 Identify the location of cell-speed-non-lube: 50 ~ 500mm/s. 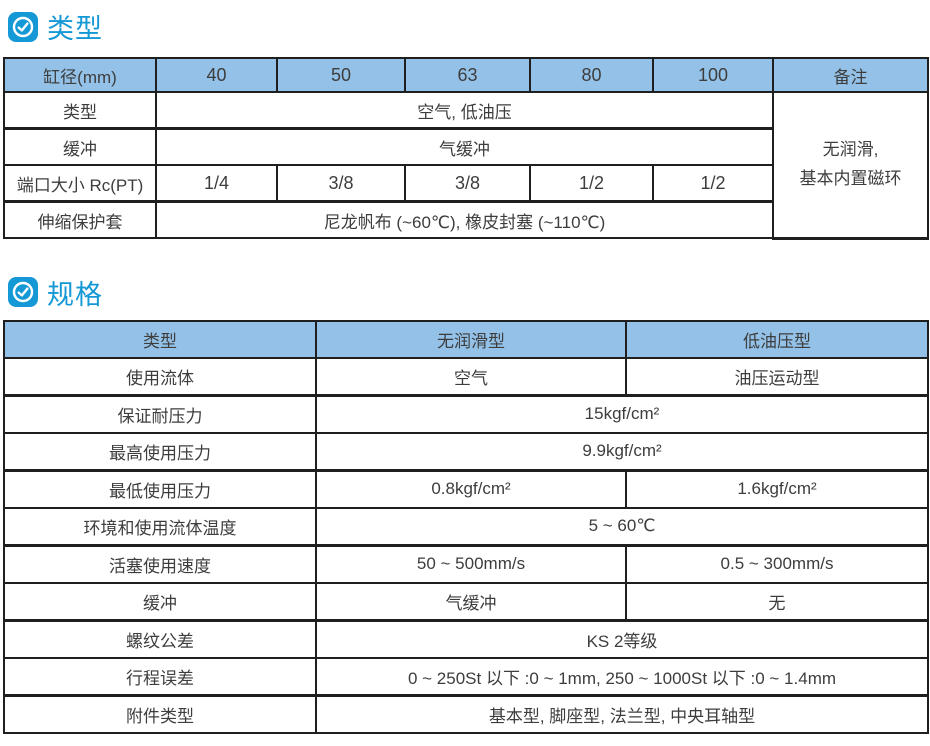
(471, 564).